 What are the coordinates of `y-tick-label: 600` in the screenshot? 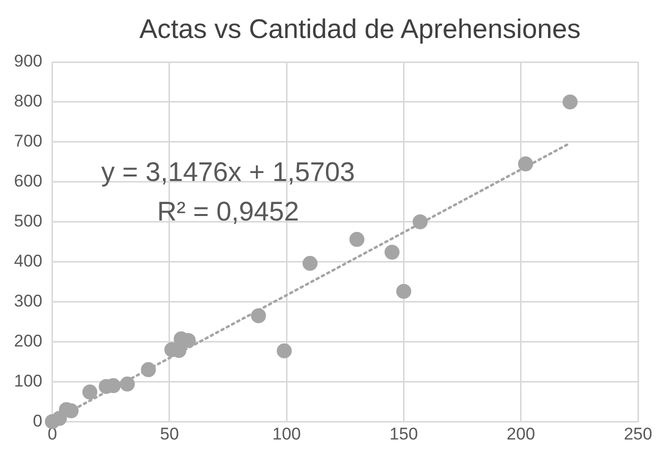 It's located at (28, 181).